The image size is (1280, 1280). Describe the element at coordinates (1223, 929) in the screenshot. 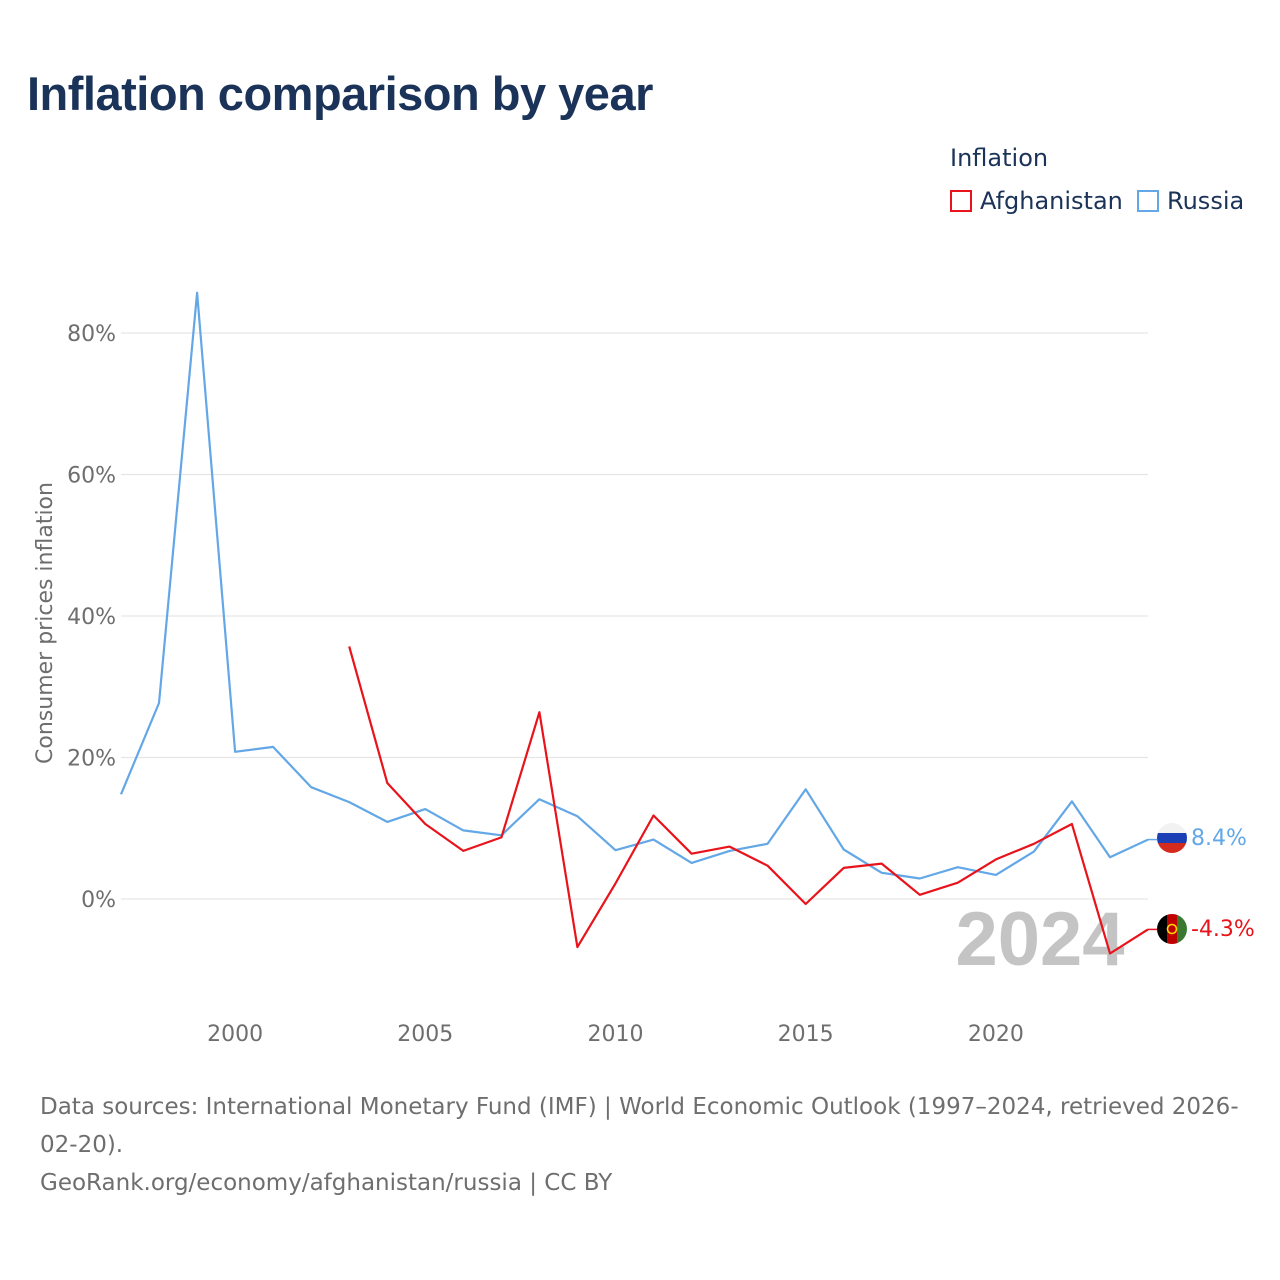

I see `end-label-afghanistan: -4.3%` at that location.